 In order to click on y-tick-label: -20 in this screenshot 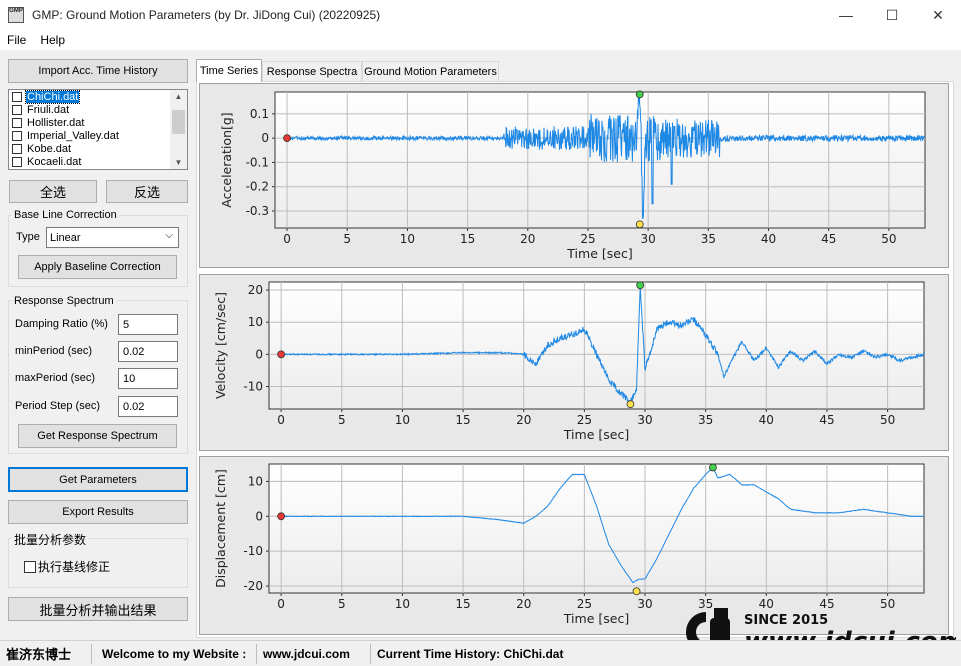, I will do `click(253, 586)`.